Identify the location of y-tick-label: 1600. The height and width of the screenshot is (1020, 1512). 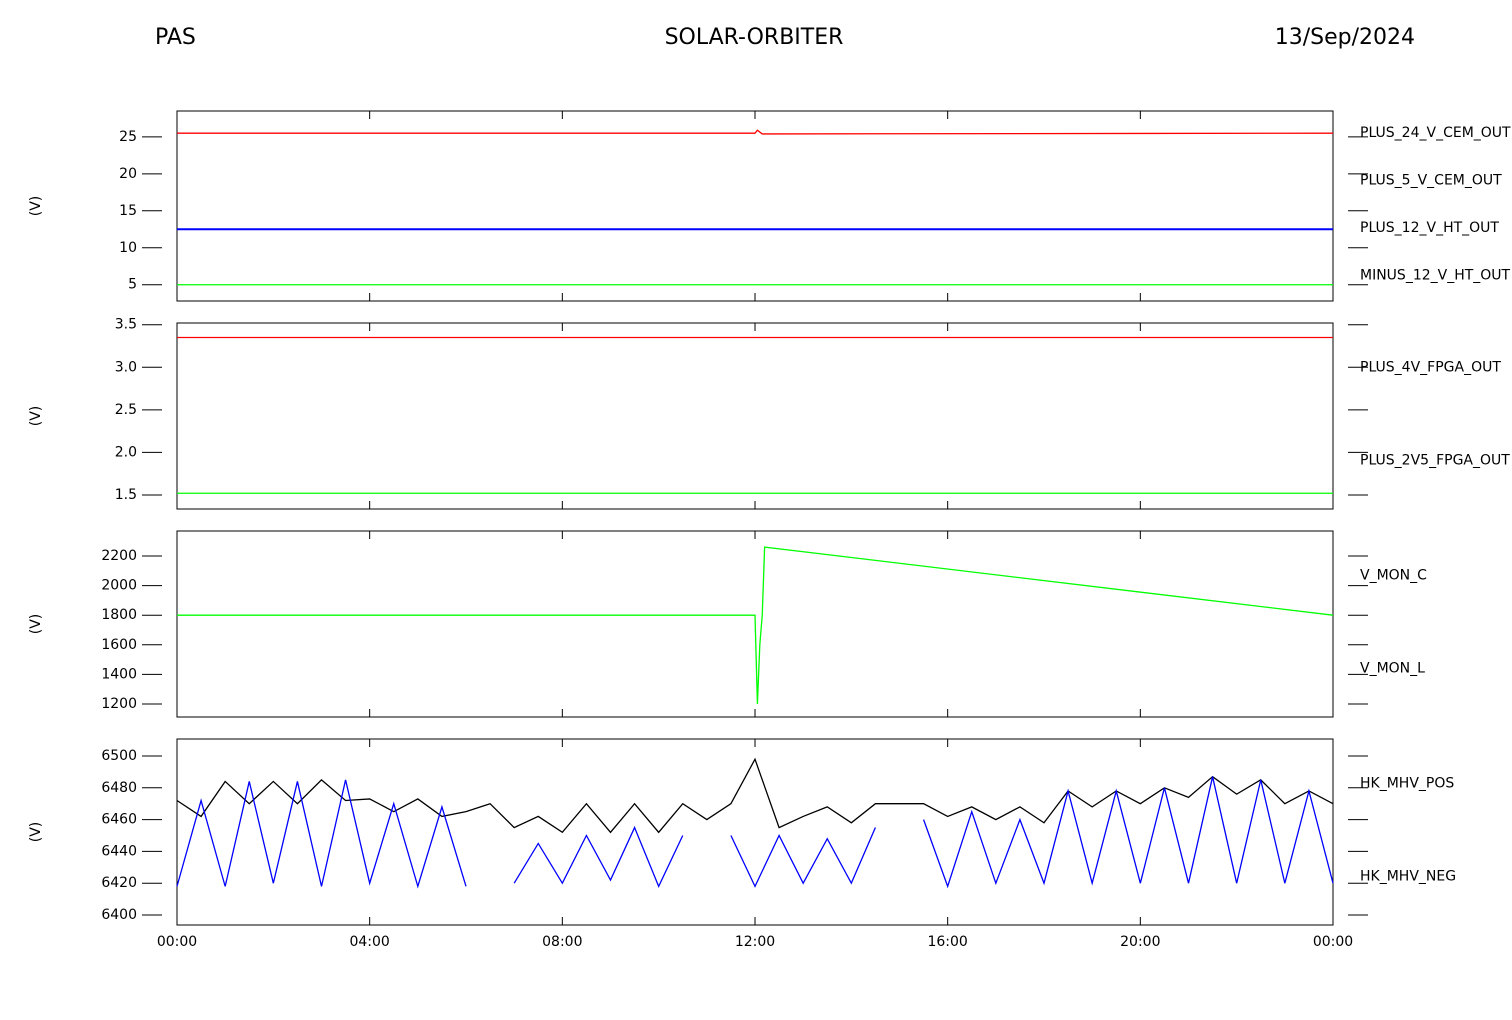
(119, 645).